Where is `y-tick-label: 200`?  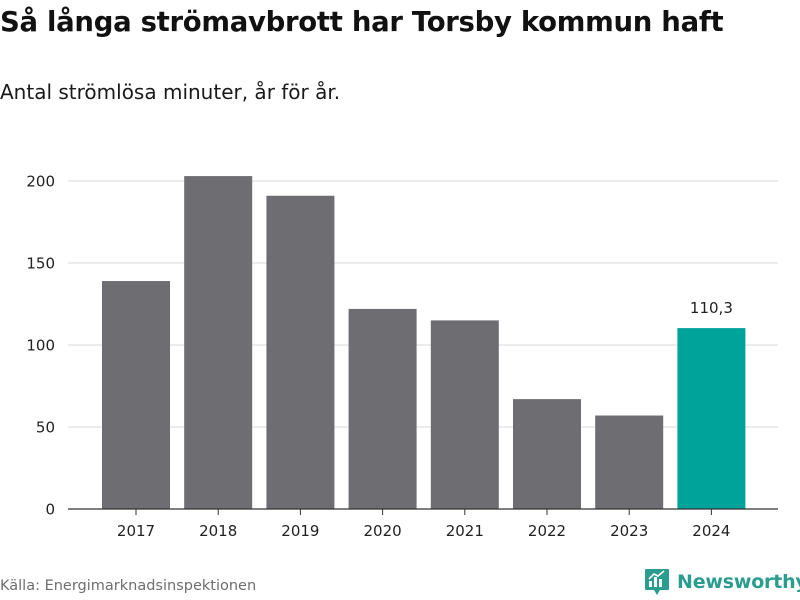 y-tick-label: 200 is located at coordinates (40, 182).